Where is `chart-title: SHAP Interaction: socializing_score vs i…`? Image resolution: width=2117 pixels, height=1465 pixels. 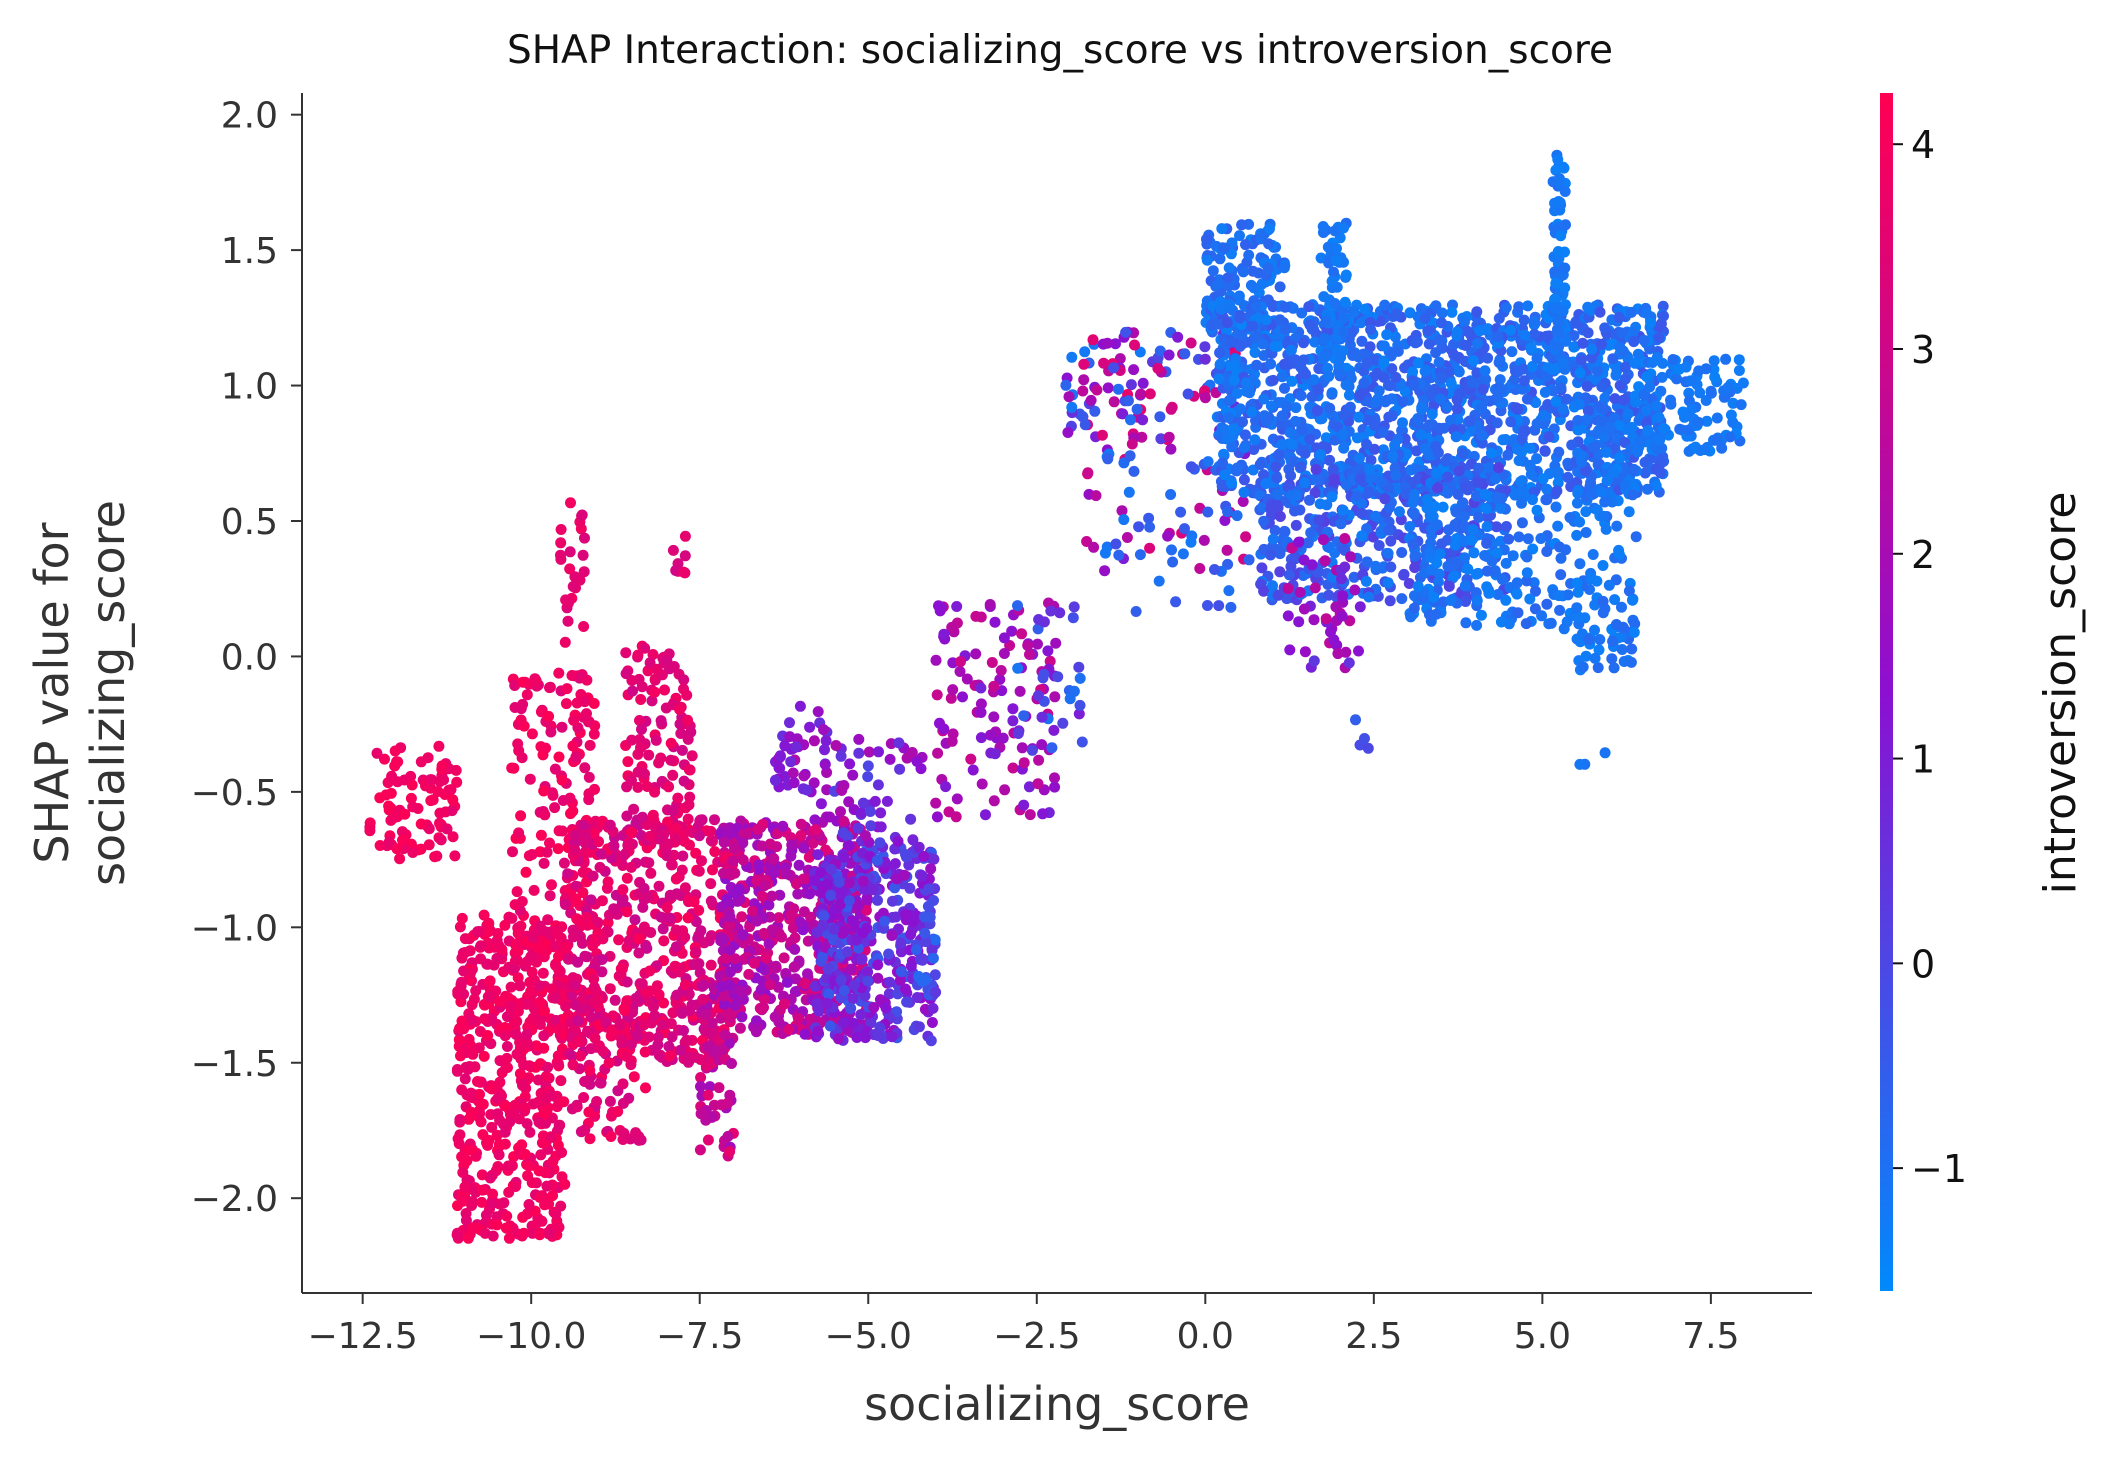 chart-title: SHAP Interaction: socializing_score vs i… is located at coordinates (1060, 50).